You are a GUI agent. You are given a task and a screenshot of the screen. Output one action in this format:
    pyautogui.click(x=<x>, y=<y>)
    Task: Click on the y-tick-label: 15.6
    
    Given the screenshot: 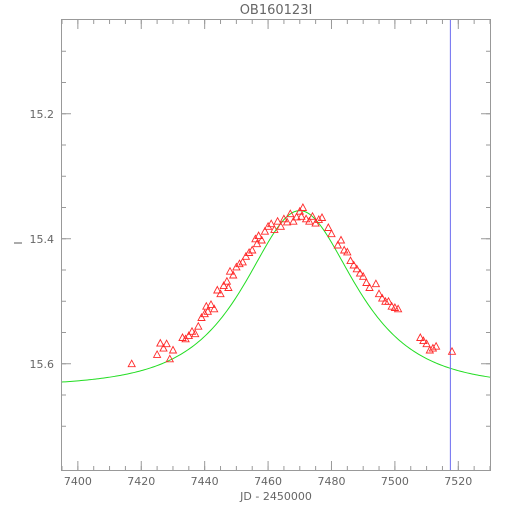 What is the action you would take?
    pyautogui.click(x=42, y=364)
    